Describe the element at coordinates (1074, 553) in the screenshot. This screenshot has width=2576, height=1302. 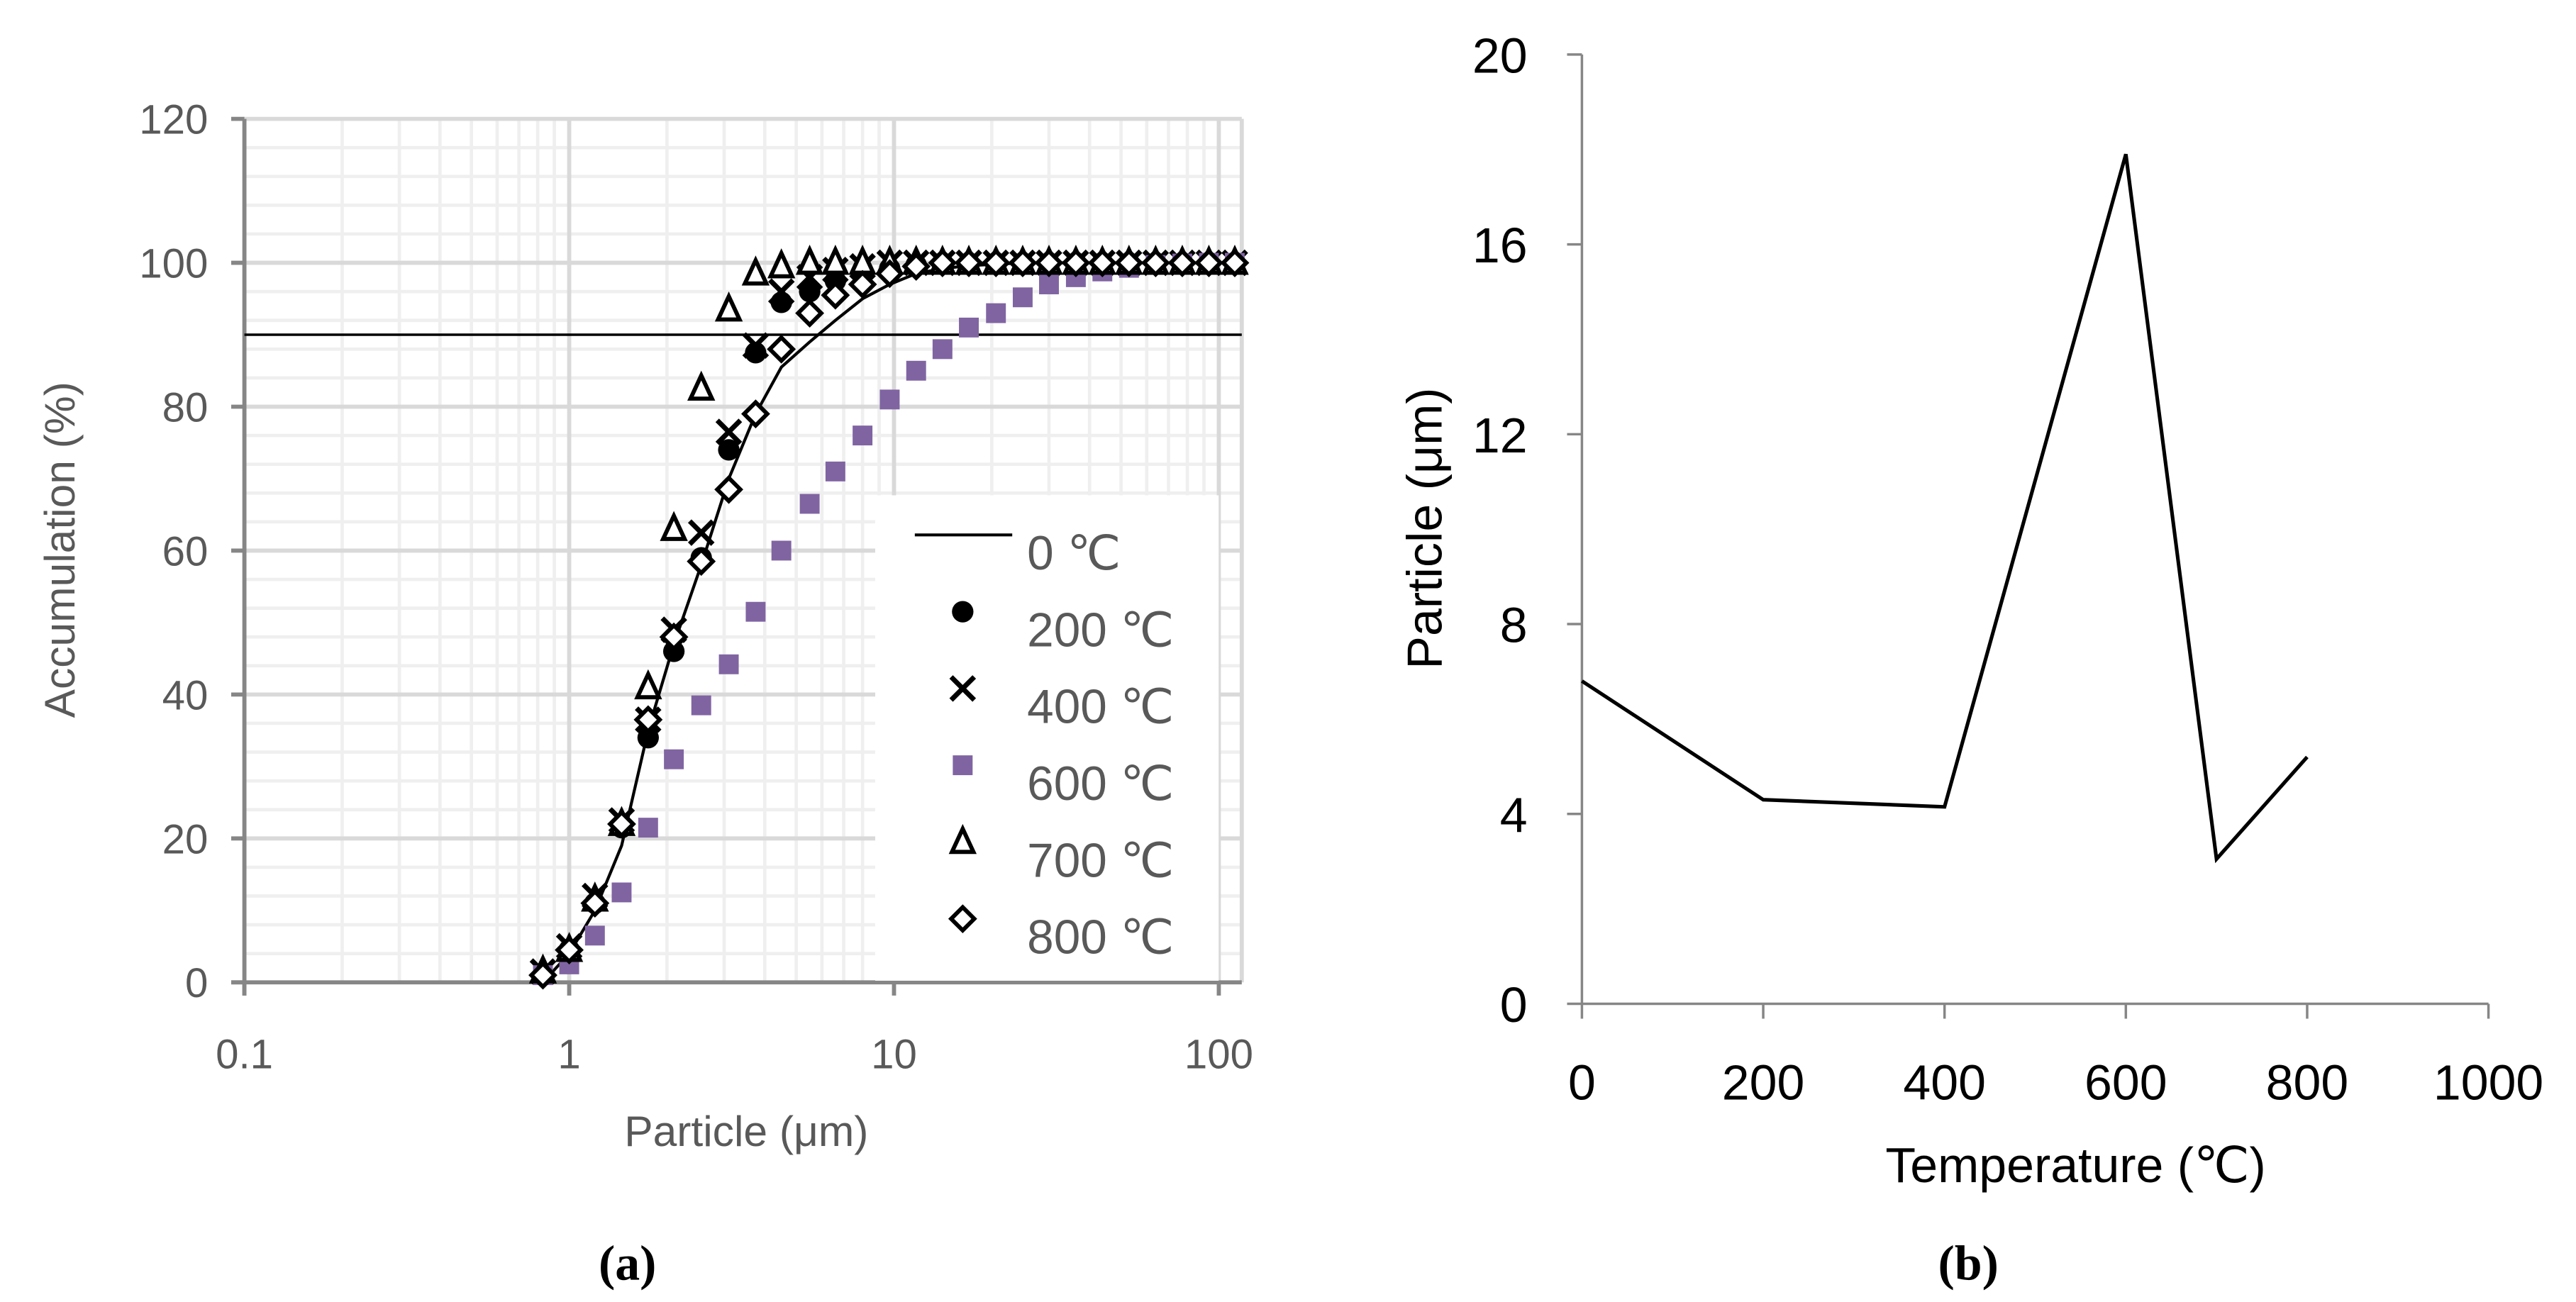
I see `legend-label: 0 ℃` at that location.